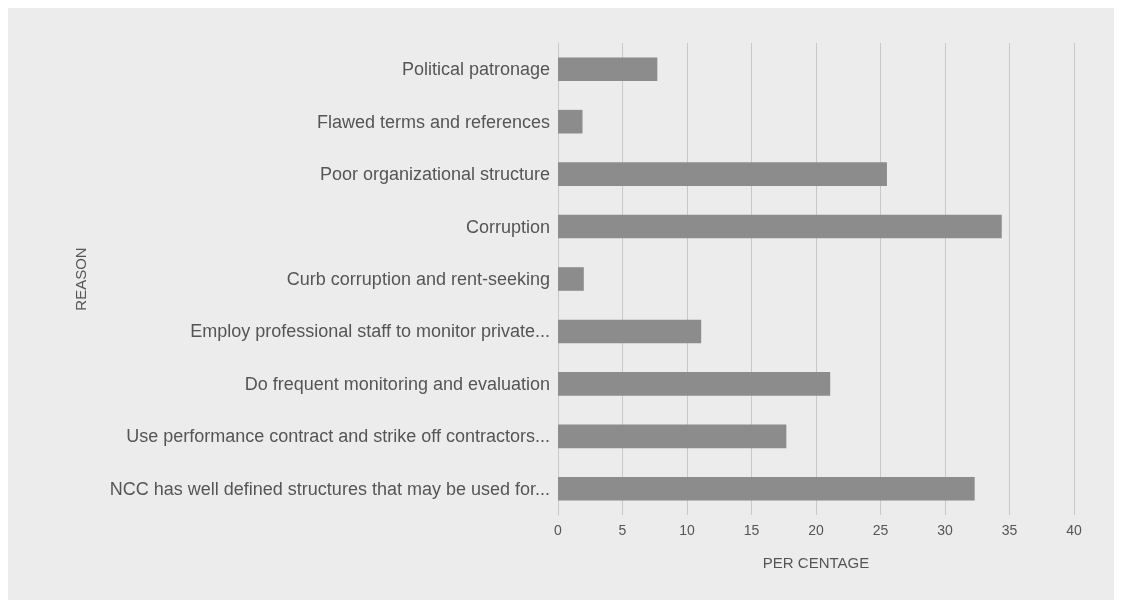  I want to click on x-tick-label: 35, so click(1009, 530).